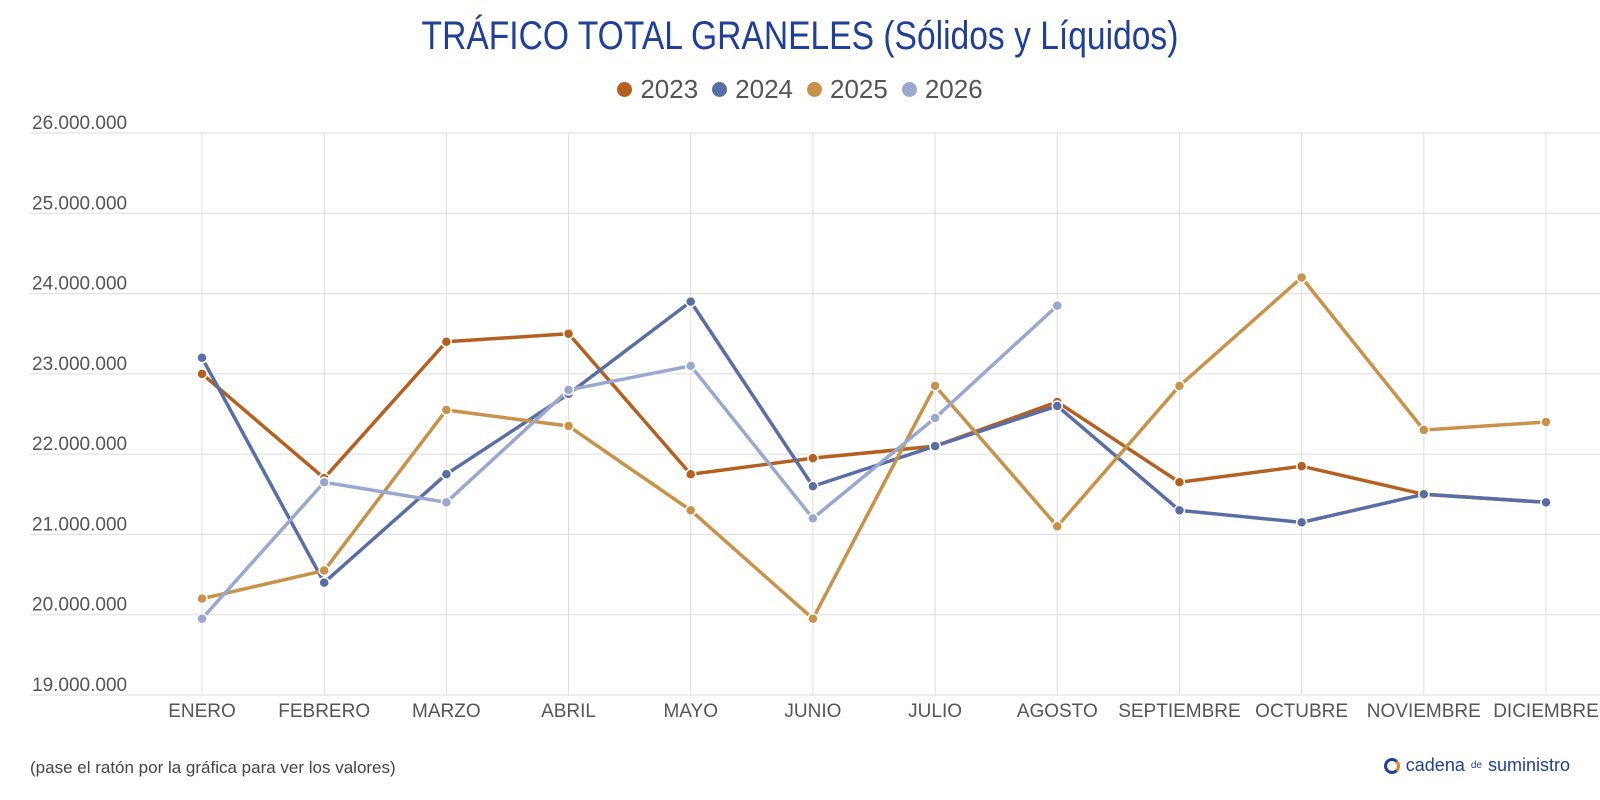 The height and width of the screenshot is (800, 1600). What do you see at coordinates (812, 711) in the screenshot?
I see `x-tick-label: JUNIO` at bounding box center [812, 711].